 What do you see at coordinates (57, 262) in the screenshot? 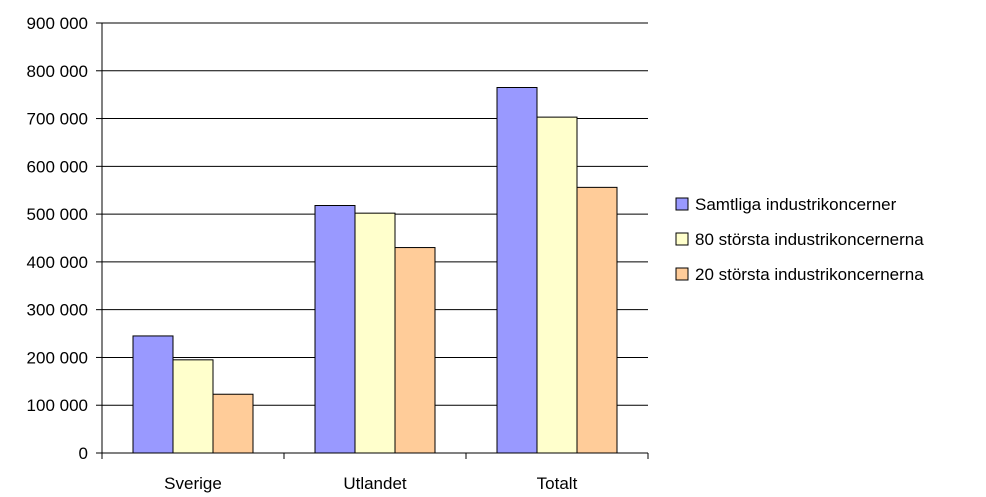
I see `y-tick-label: 400 000` at bounding box center [57, 262].